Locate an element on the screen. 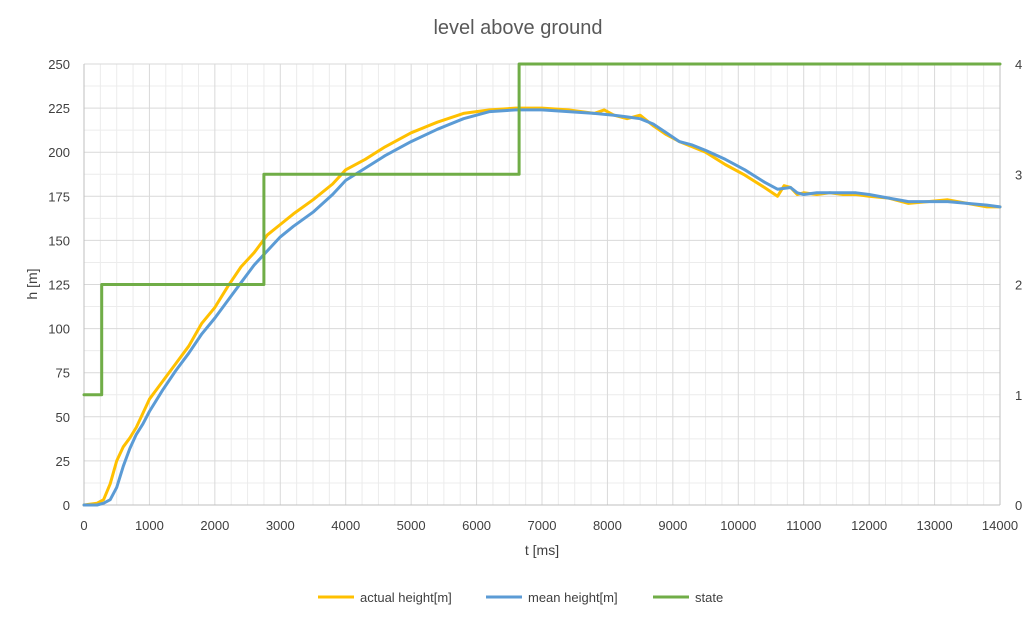 Image resolution: width=1036 pixels, height=622 pixels. y2-tick-label: 1 is located at coordinates (1018, 395).